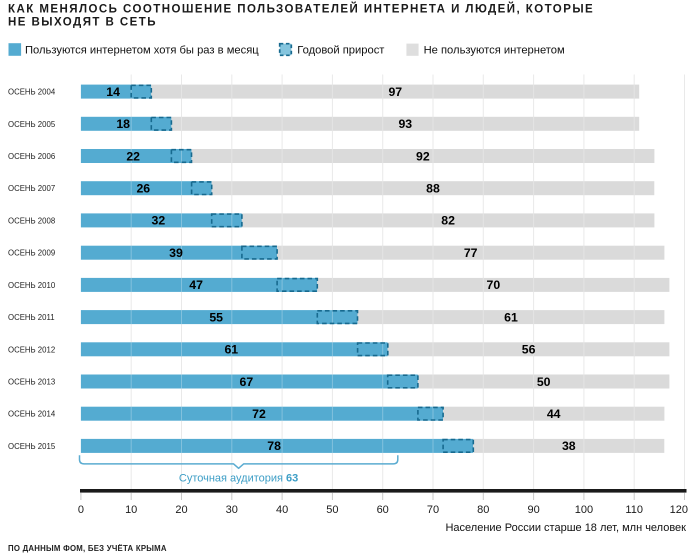  What do you see at coordinates (282, 510) in the screenshot?
I see `svg-text: 40` at bounding box center [282, 510].